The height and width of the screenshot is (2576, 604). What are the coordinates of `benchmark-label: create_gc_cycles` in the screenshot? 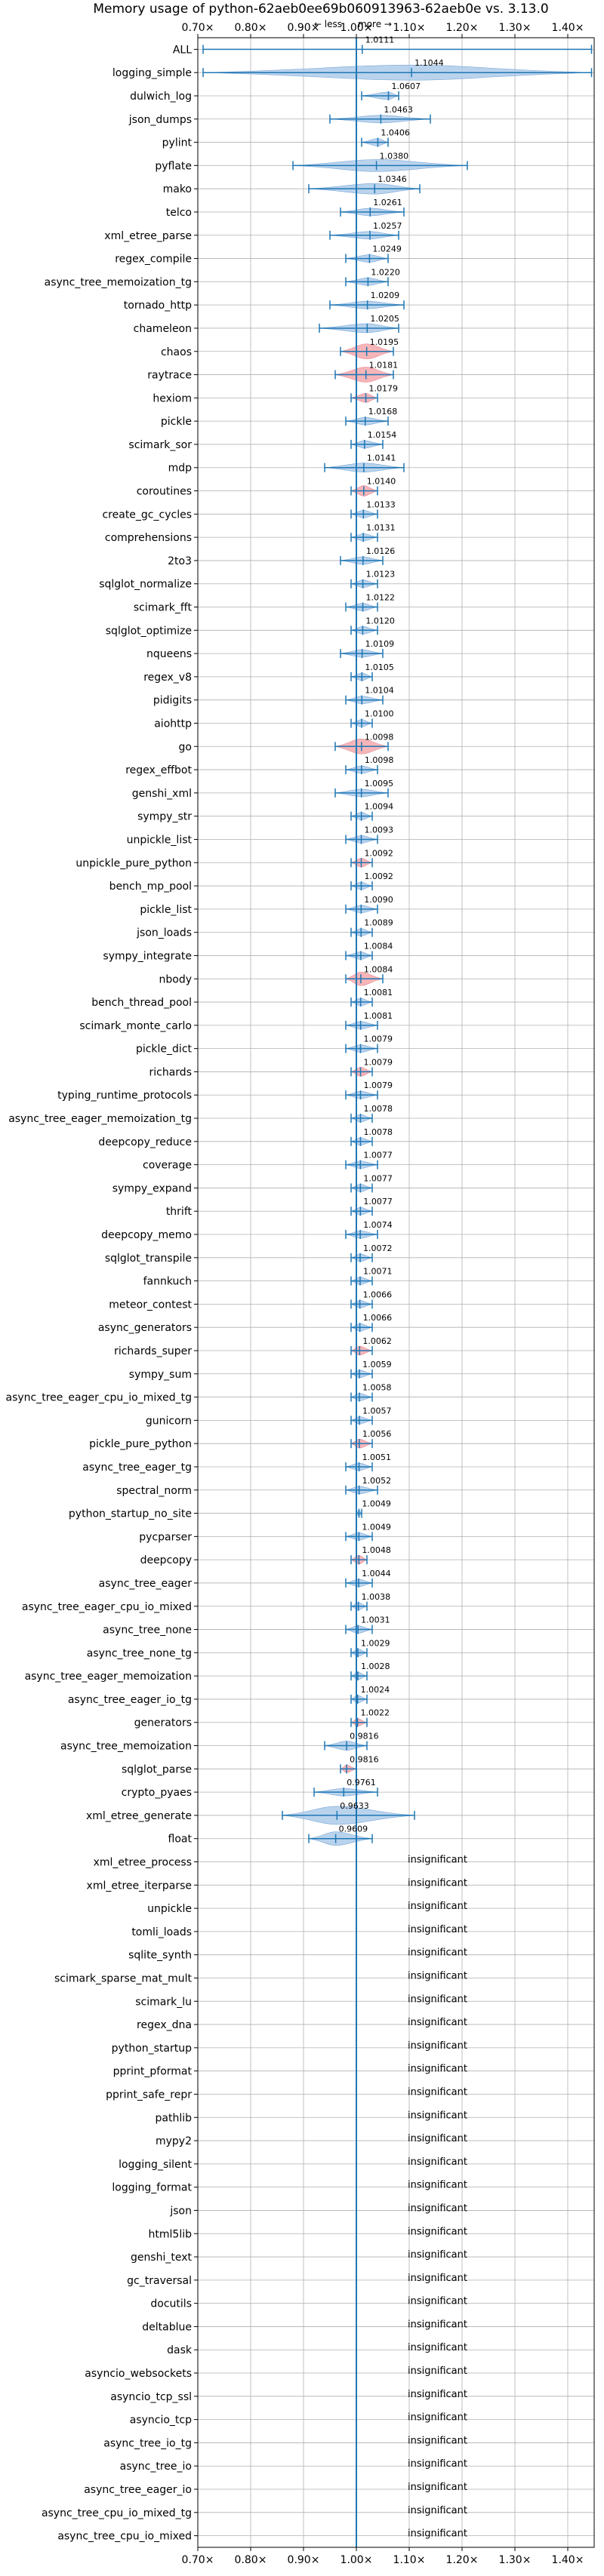 It's located at (147, 515).